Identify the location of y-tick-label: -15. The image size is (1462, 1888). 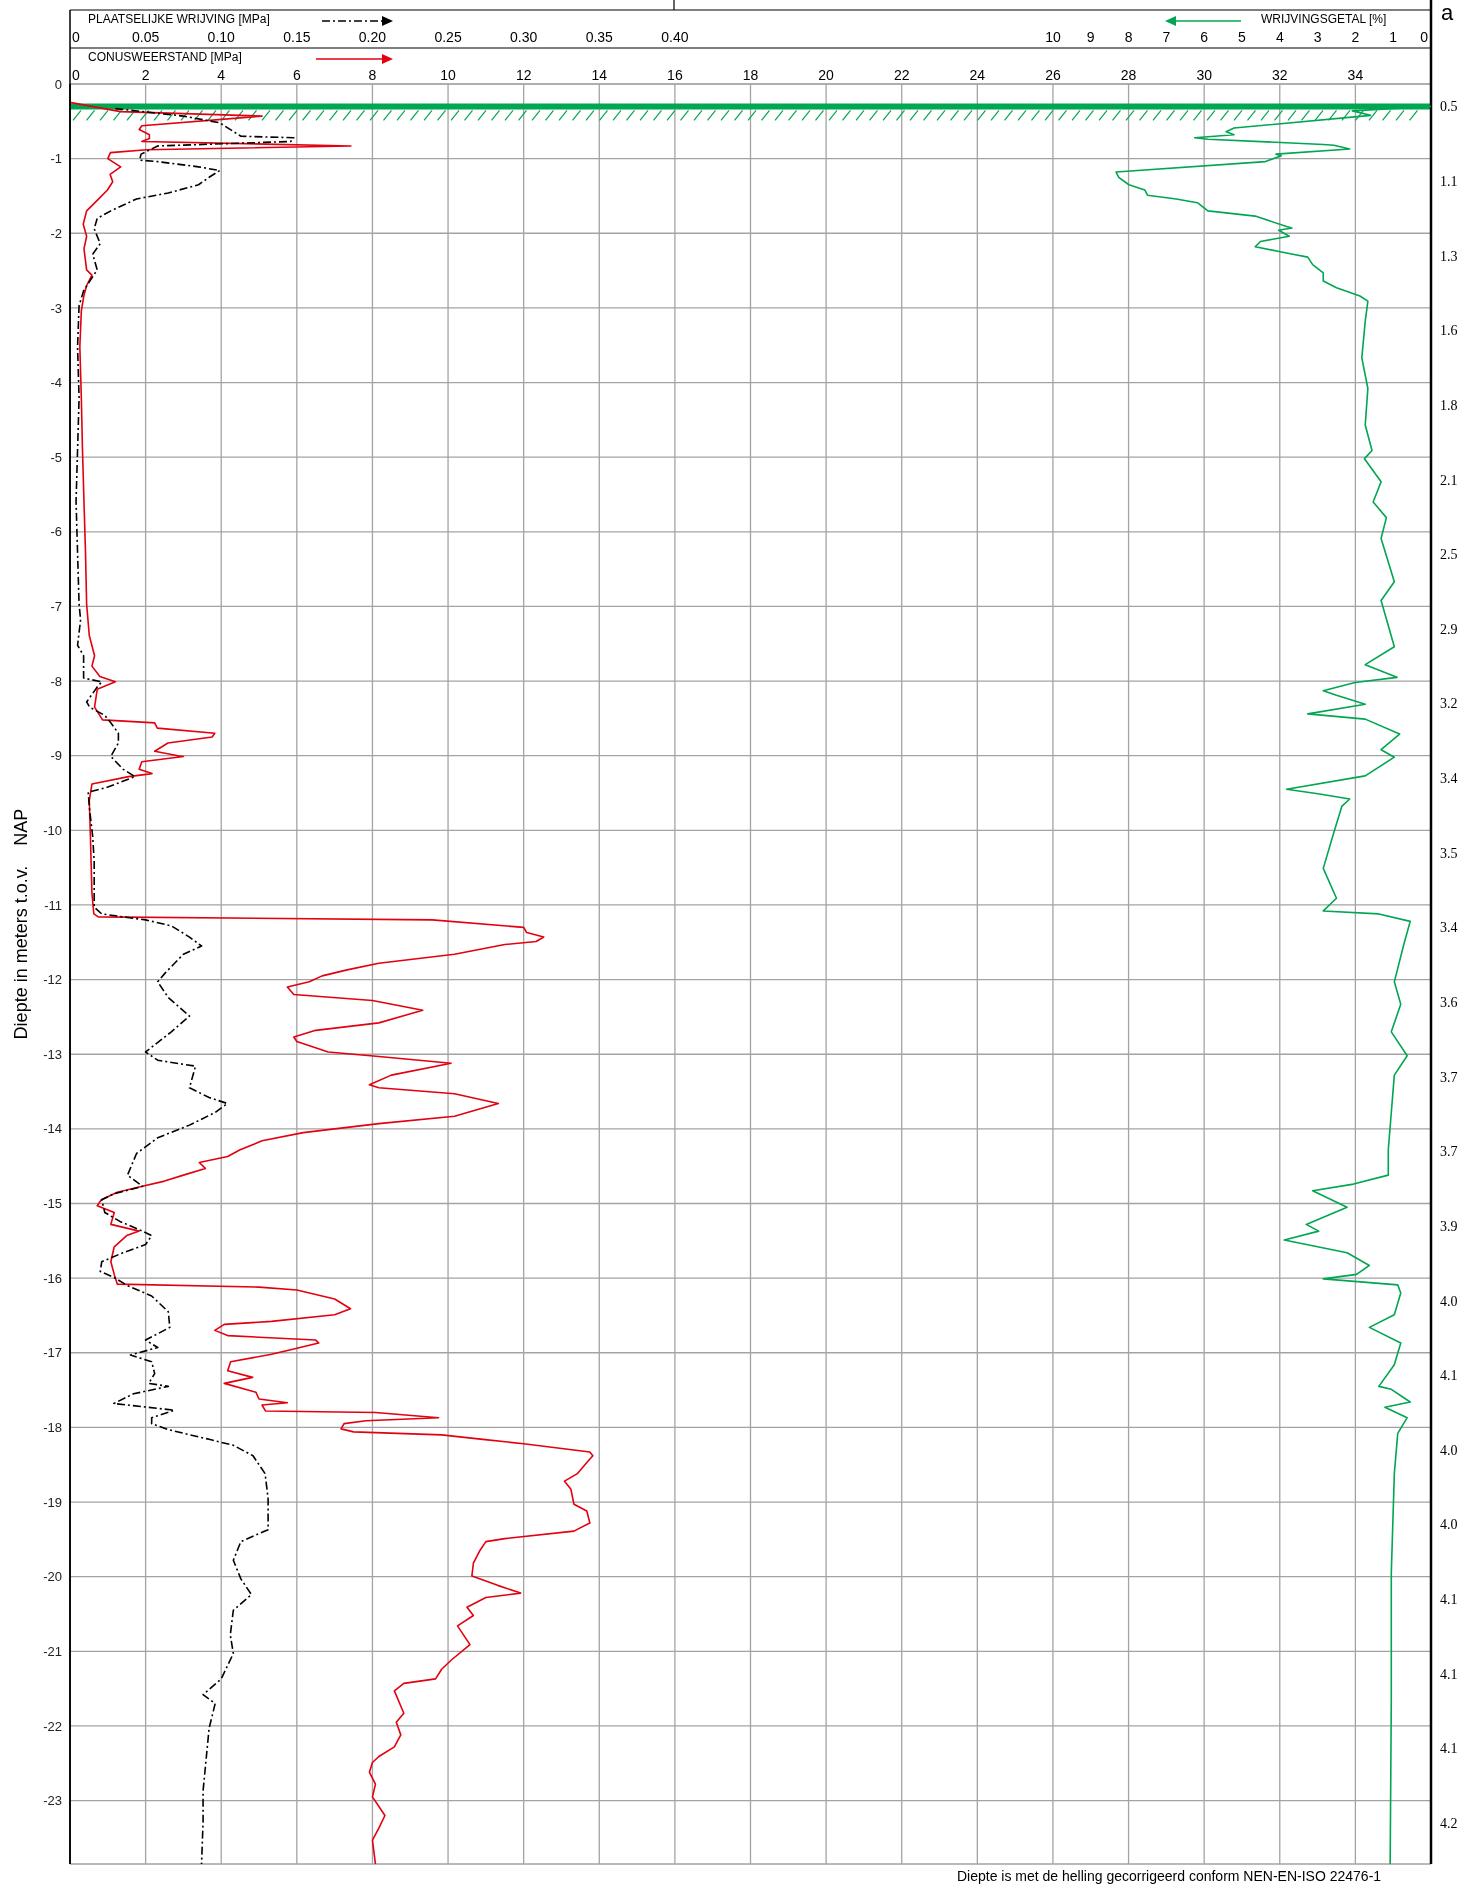
(52, 1204).